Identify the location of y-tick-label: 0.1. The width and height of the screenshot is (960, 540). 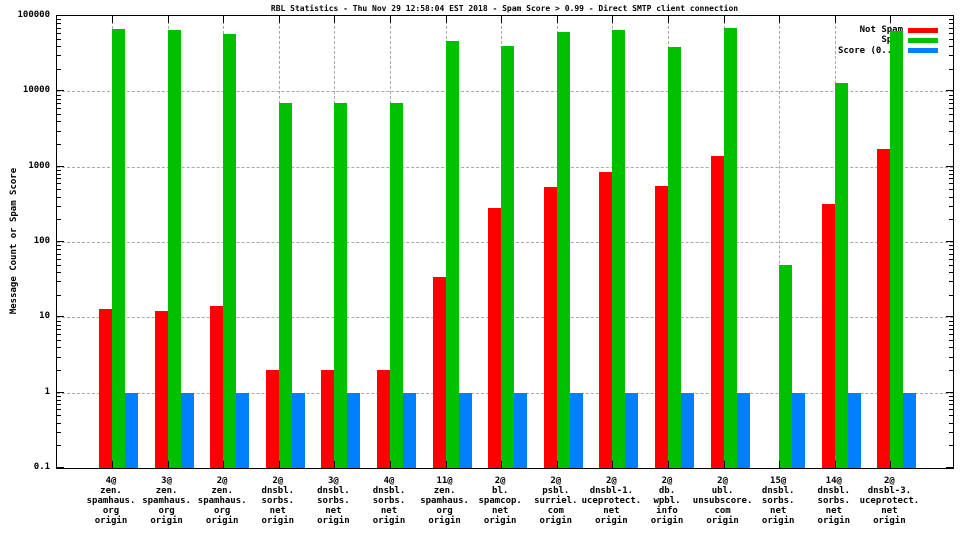
(41, 467).